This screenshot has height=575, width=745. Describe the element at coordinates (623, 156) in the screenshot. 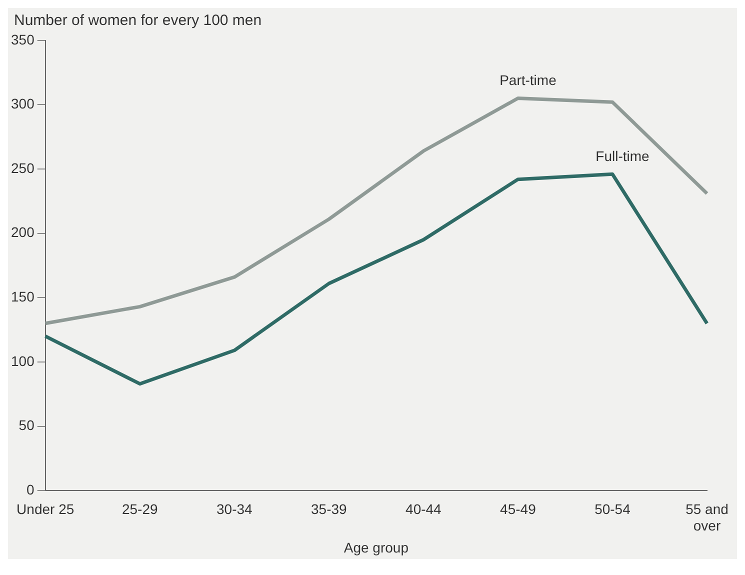

I see `series-label: Full-time` at that location.